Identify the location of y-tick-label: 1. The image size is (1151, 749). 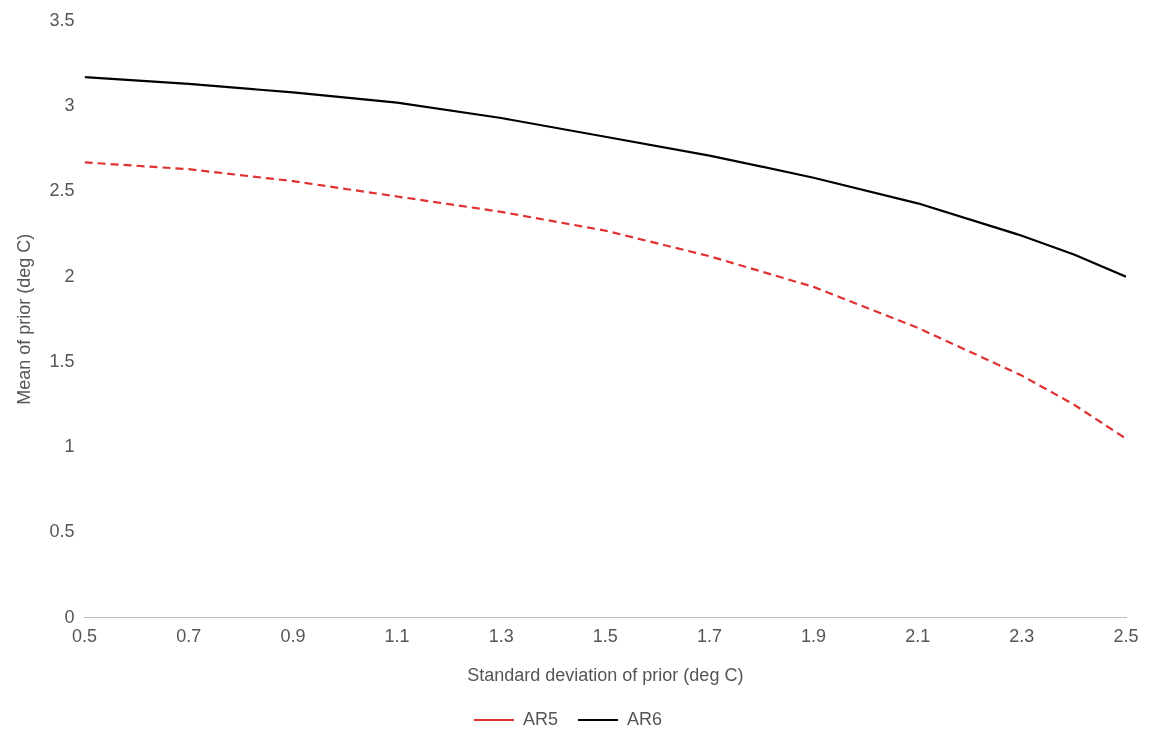
(69, 446).